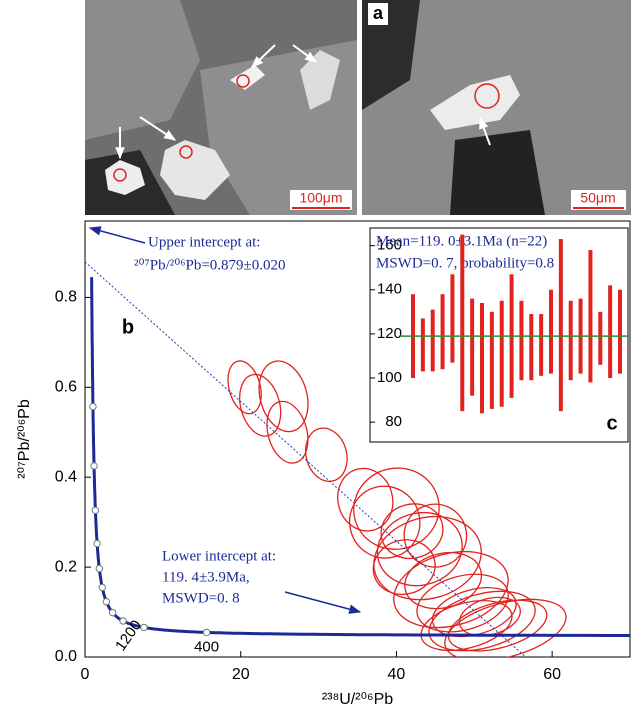  What do you see at coordinates (128, 327) in the screenshot?
I see `panel-label: b` at bounding box center [128, 327].